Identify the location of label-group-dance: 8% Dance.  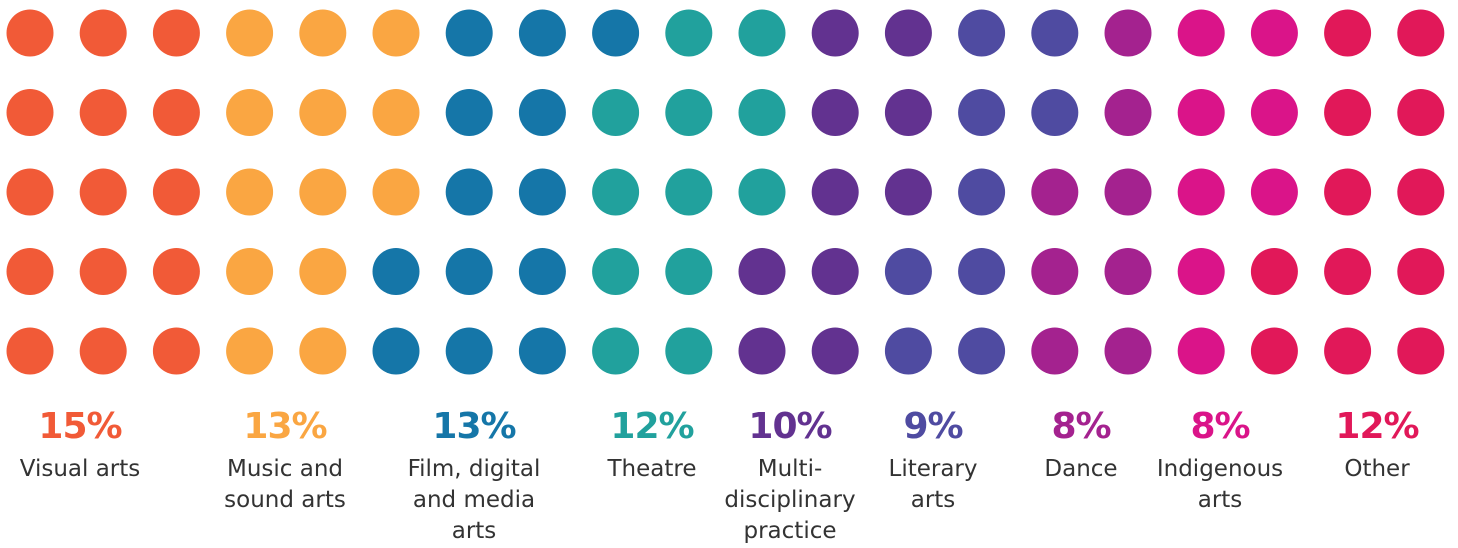
(1080, 444).